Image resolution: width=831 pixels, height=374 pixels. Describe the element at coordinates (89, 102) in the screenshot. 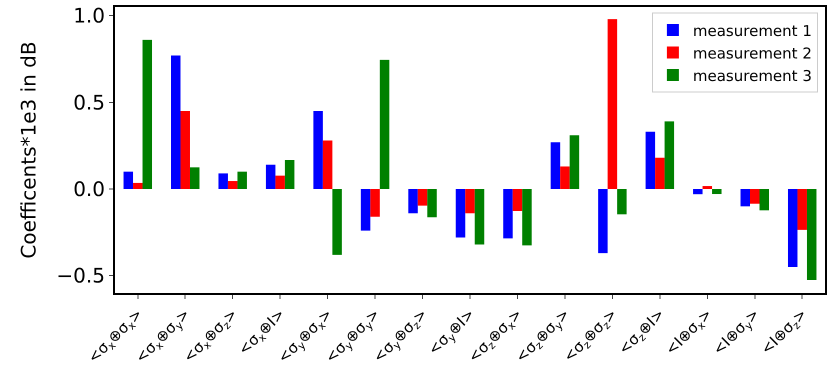

I see `y-tick-label: 0.5` at that location.